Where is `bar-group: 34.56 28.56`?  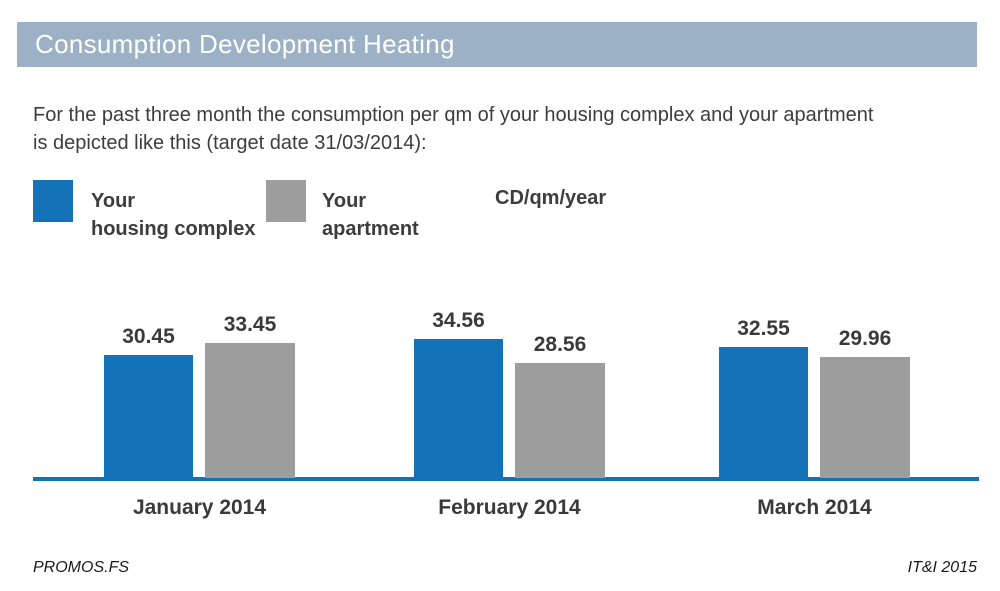
bar-group: 34.56 28.56 is located at coordinates (509, 393).